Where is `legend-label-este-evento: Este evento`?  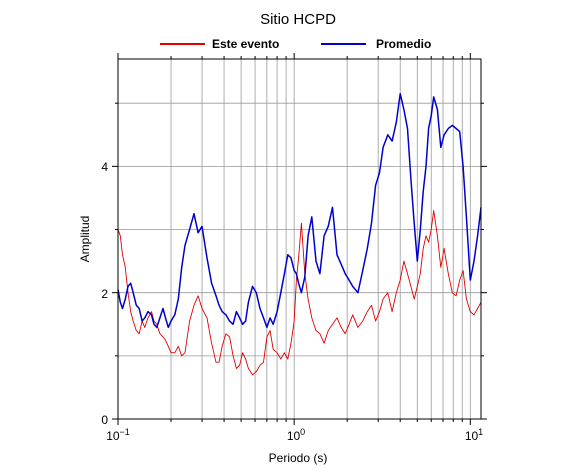 legend-label-este-evento: Este evento is located at coordinates (245, 44).